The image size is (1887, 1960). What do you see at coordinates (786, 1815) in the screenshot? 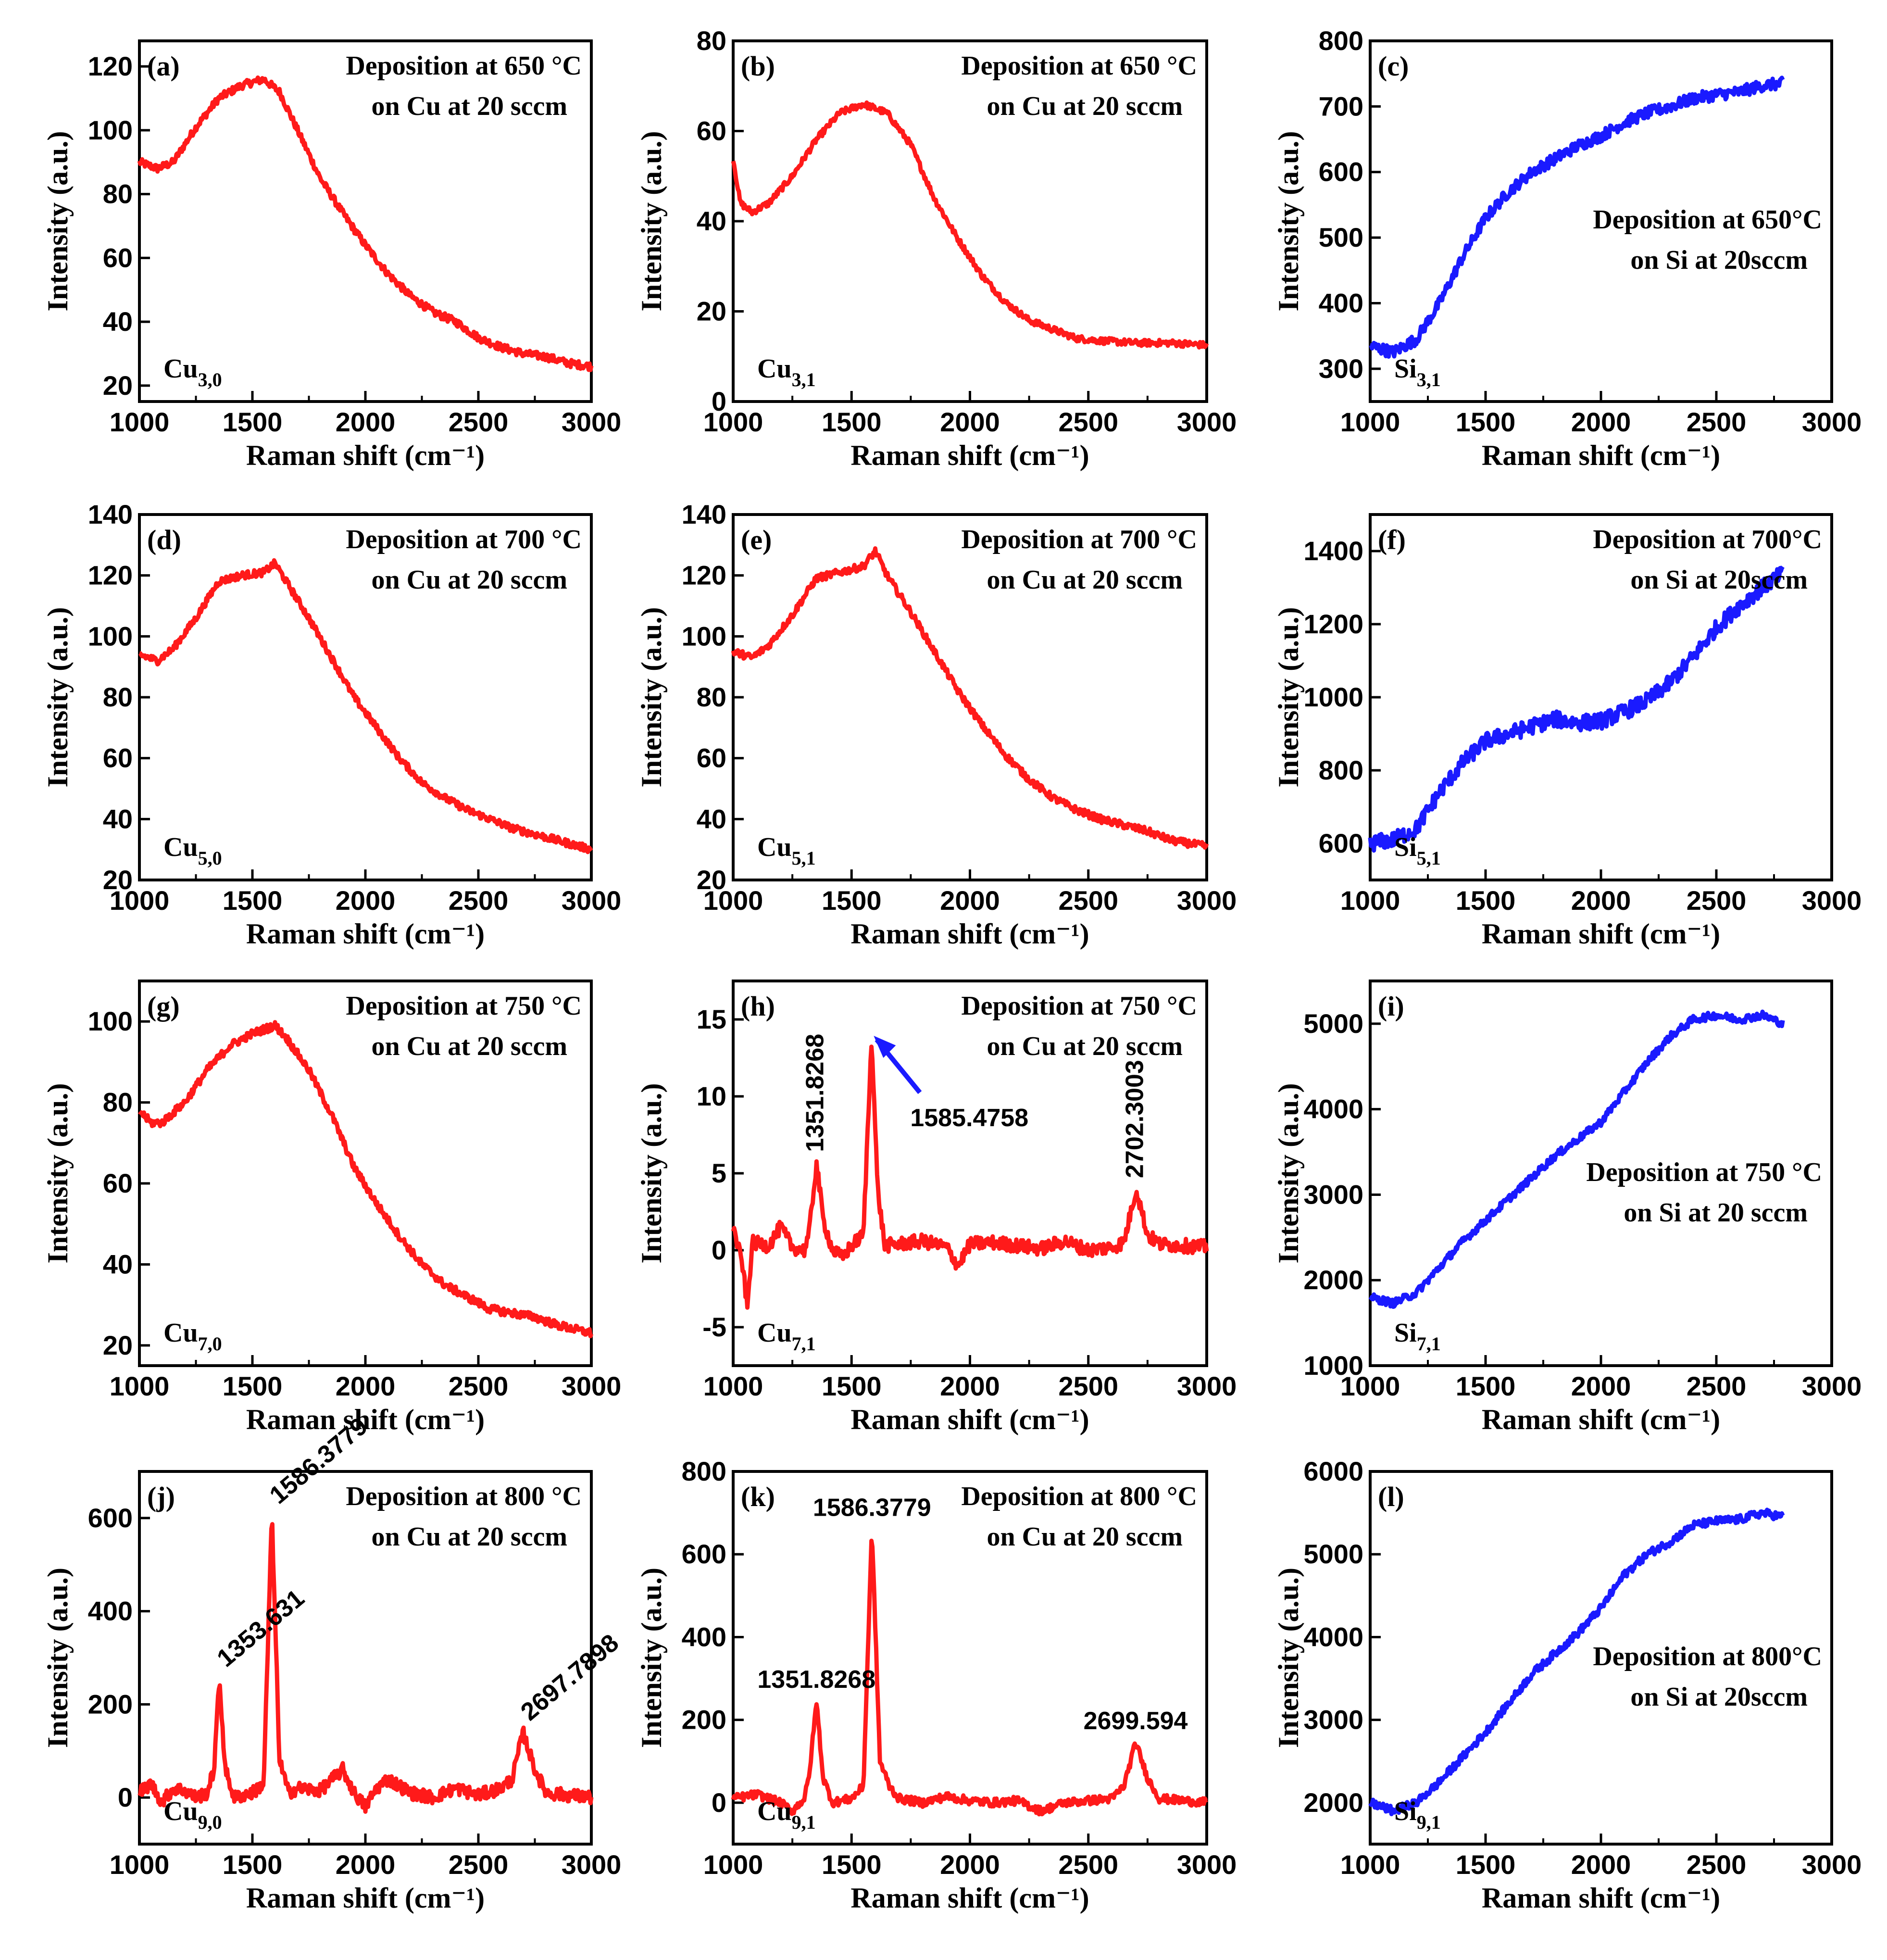
I see `sample-label: Cu9,1` at bounding box center [786, 1815].